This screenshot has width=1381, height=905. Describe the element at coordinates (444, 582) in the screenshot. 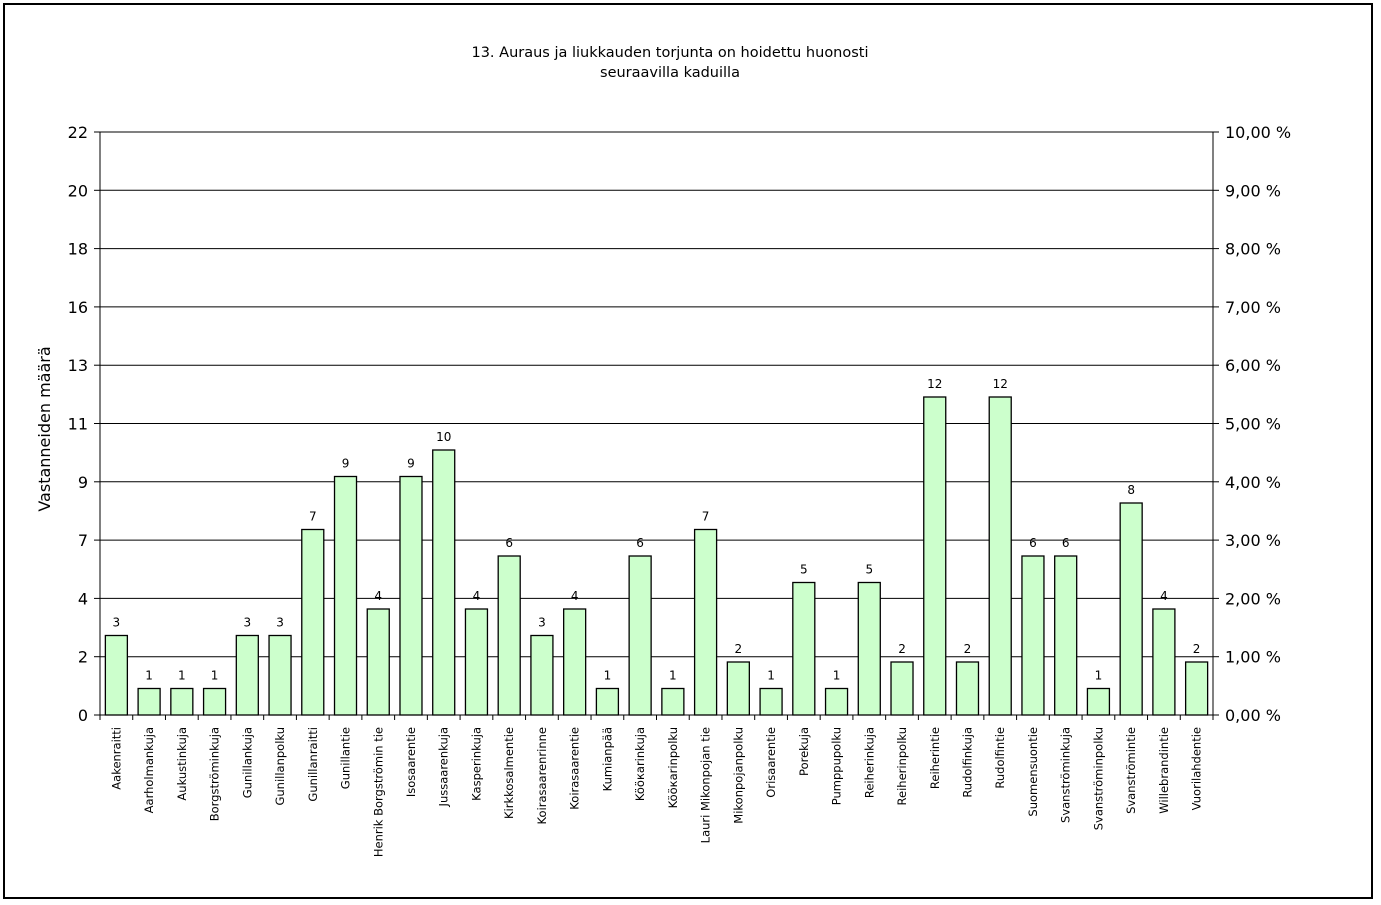

I see `bar-jussaarenkuja` at that location.